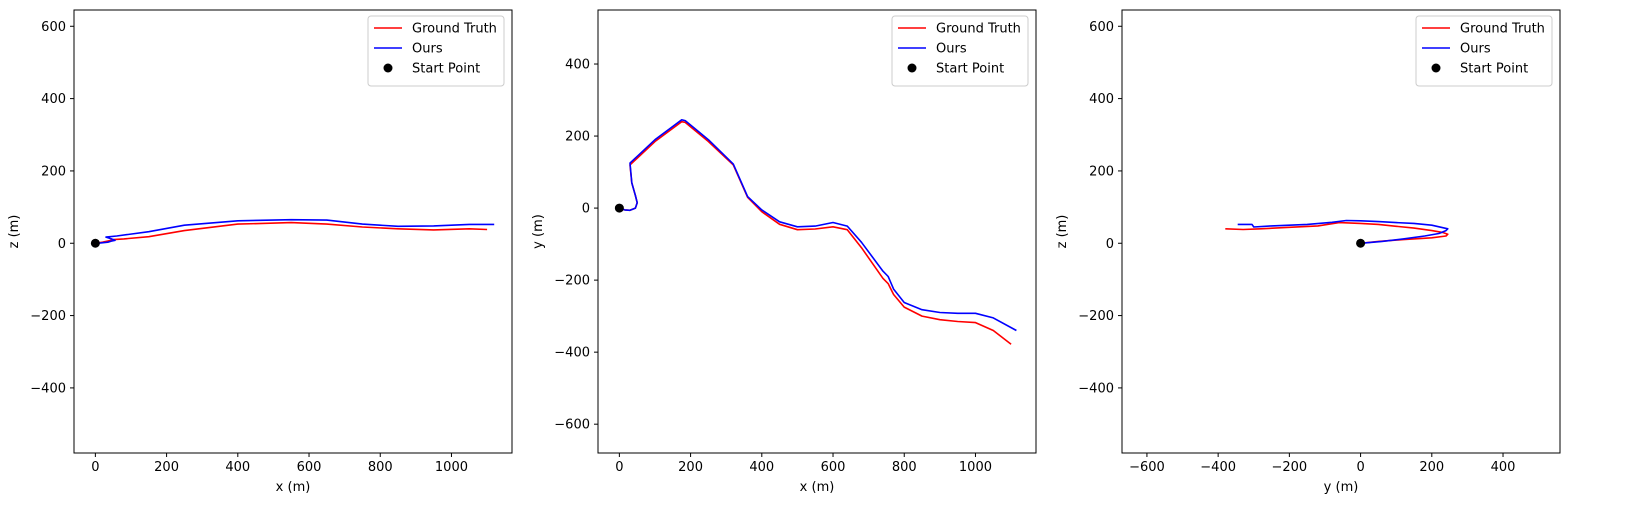 The height and width of the screenshot is (525, 1637). I want to click on x-tick-label: −600, so click(1147, 467).